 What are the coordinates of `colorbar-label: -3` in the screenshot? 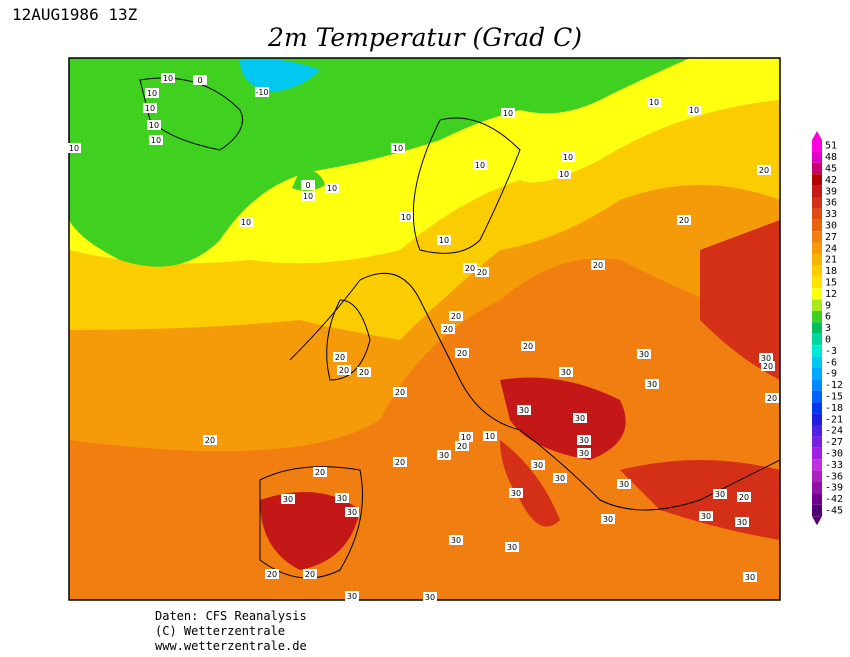 It's located at (831, 351).